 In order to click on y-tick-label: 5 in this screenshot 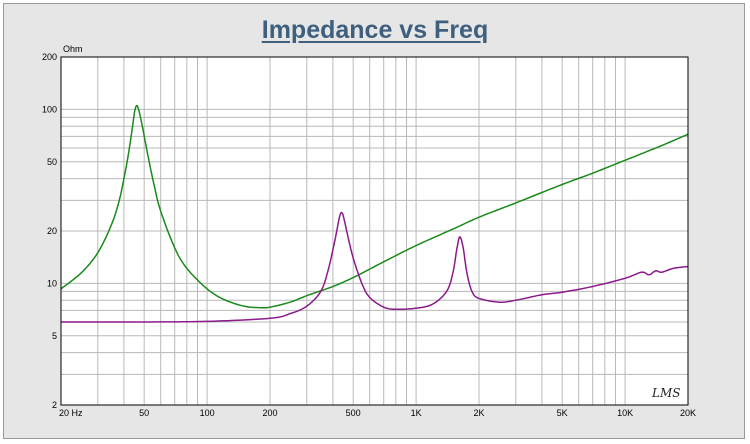, I will do `click(54, 336)`.